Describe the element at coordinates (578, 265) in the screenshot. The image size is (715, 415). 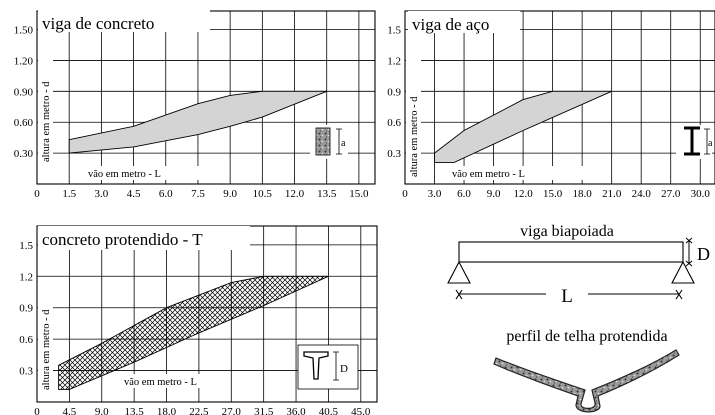
I see `beam-diagram: viga biapoiada D L` at that location.